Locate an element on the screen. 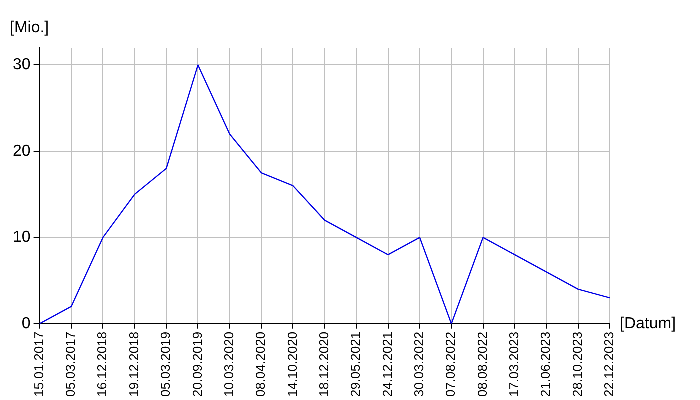  y-axis-title: [Mio.] is located at coordinates (30, 27).